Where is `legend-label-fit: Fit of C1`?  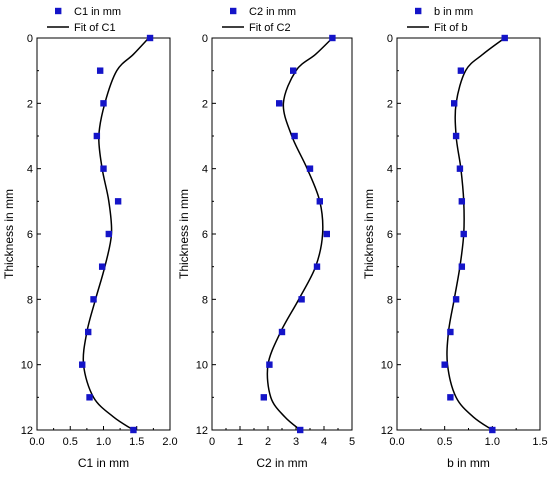
legend-label-fit: Fit of C1 is located at coordinates (95, 28).